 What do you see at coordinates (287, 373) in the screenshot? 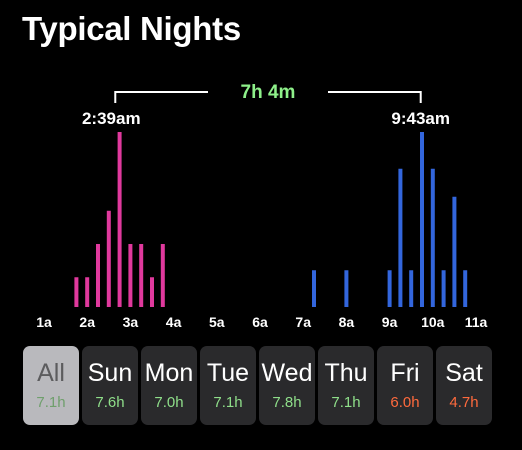
I see `day-tab-label: Wed` at bounding box center [287, 373].